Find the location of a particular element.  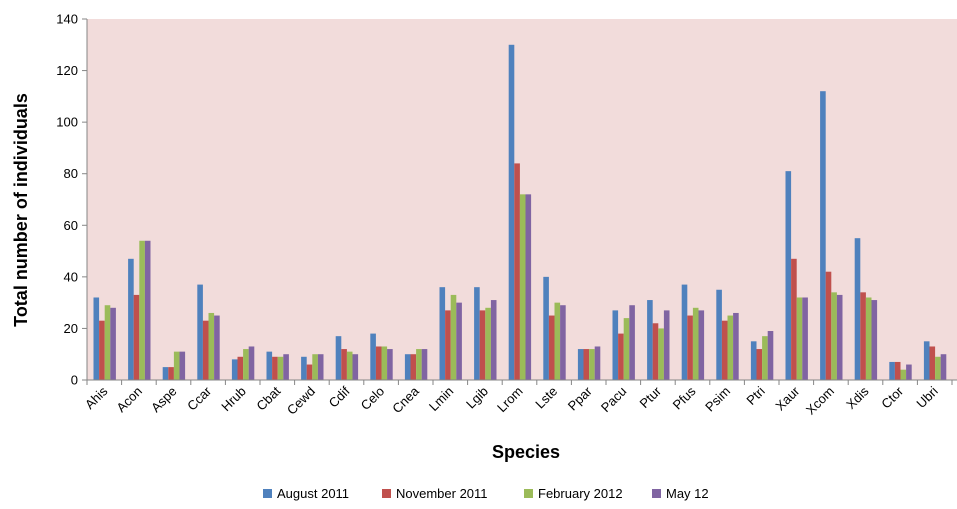

x-tick-label: Ahis is located at coordinates (96, 397).